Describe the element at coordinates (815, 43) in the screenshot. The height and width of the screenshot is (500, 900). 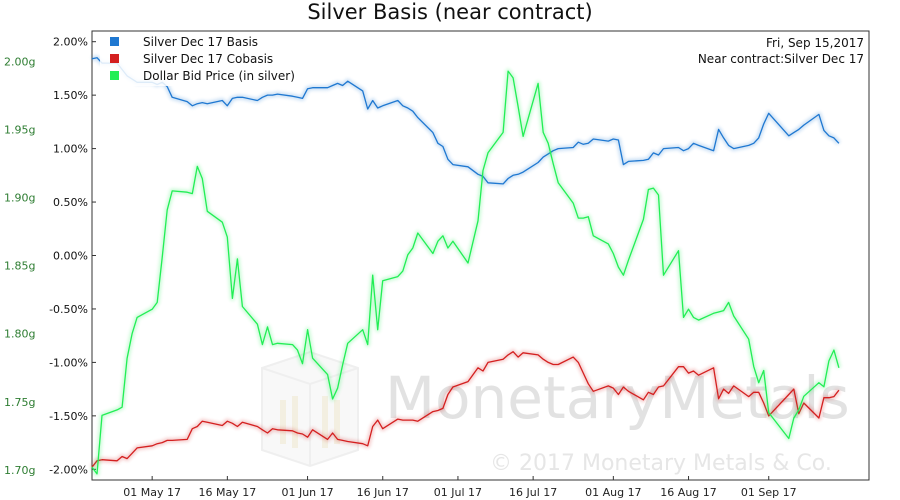
I see `info-date: Fri, Sep 15,2017` at that location.